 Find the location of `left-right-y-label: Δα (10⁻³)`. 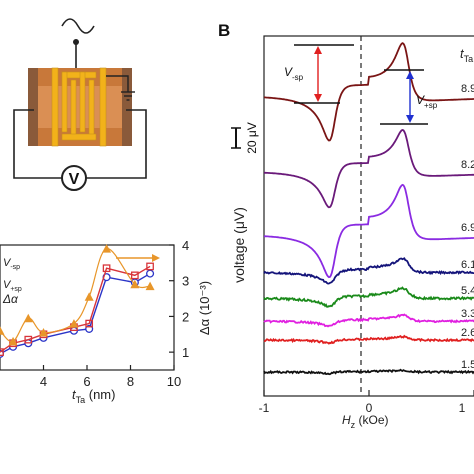

left-right-y-label: Δα (10⁻³) is located at coordinates (204, 308).